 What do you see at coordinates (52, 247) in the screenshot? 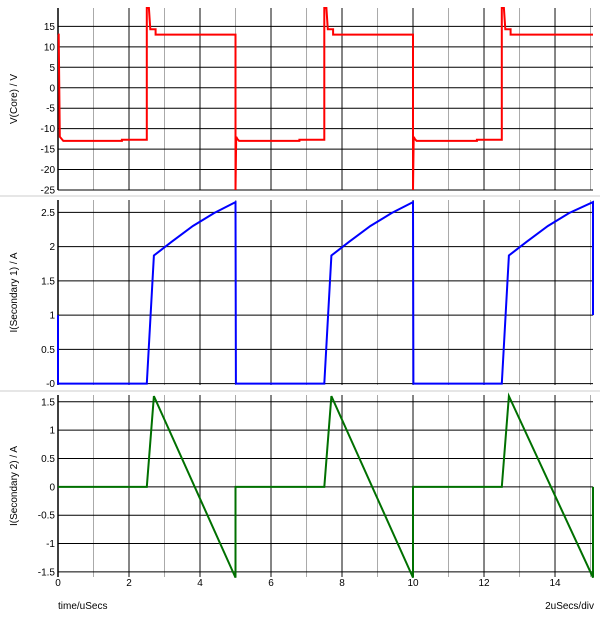
I see `y-tick-label: 2` at bounding box center [52, 247].